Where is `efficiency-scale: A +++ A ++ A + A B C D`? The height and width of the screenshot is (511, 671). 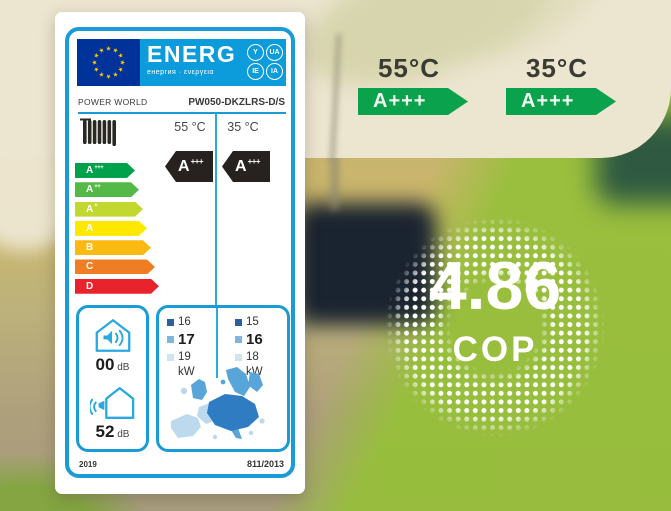
efficiency-scale: A +++ A ++ A + A B C D is located at coordinates (117, 230).